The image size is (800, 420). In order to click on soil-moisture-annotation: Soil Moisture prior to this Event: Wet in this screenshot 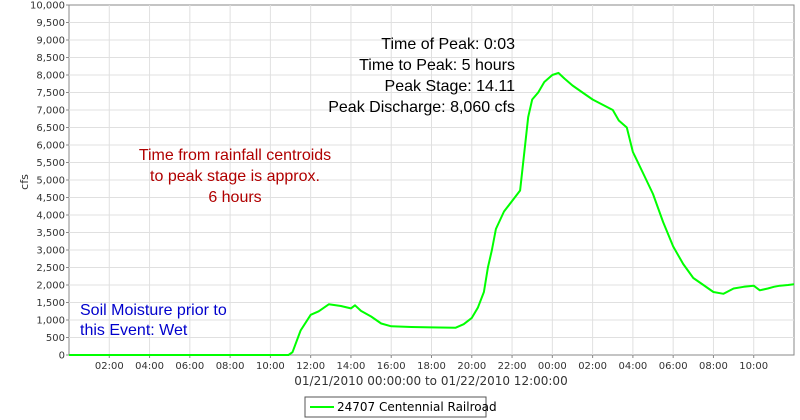, I will do `click(153, 320)`.